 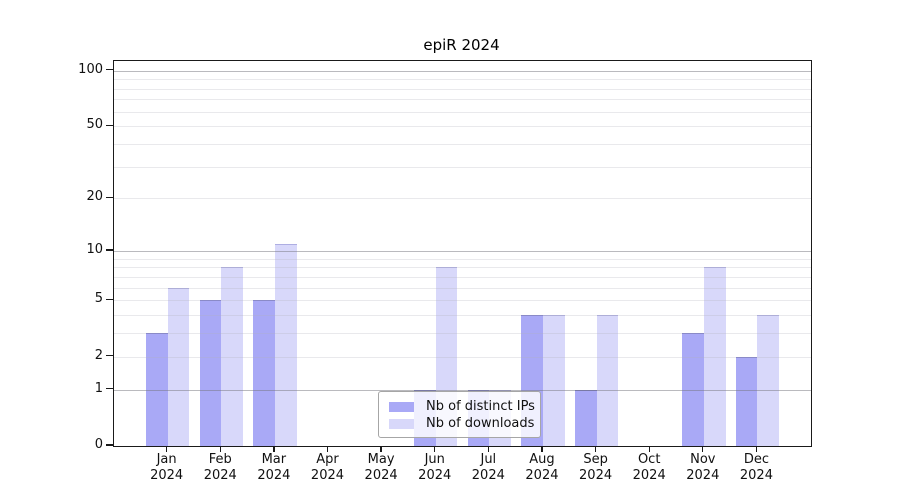 I want to click on x-tick-label-sep: Sep 2024, so click(x=595, y=468).